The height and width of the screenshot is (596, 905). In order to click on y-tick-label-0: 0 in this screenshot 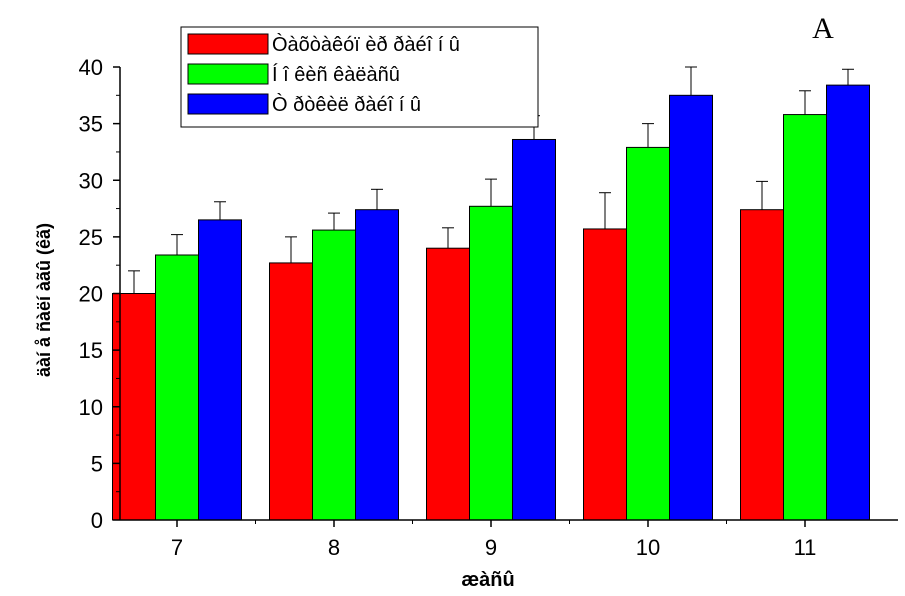, I will do `click(97, 520)`.